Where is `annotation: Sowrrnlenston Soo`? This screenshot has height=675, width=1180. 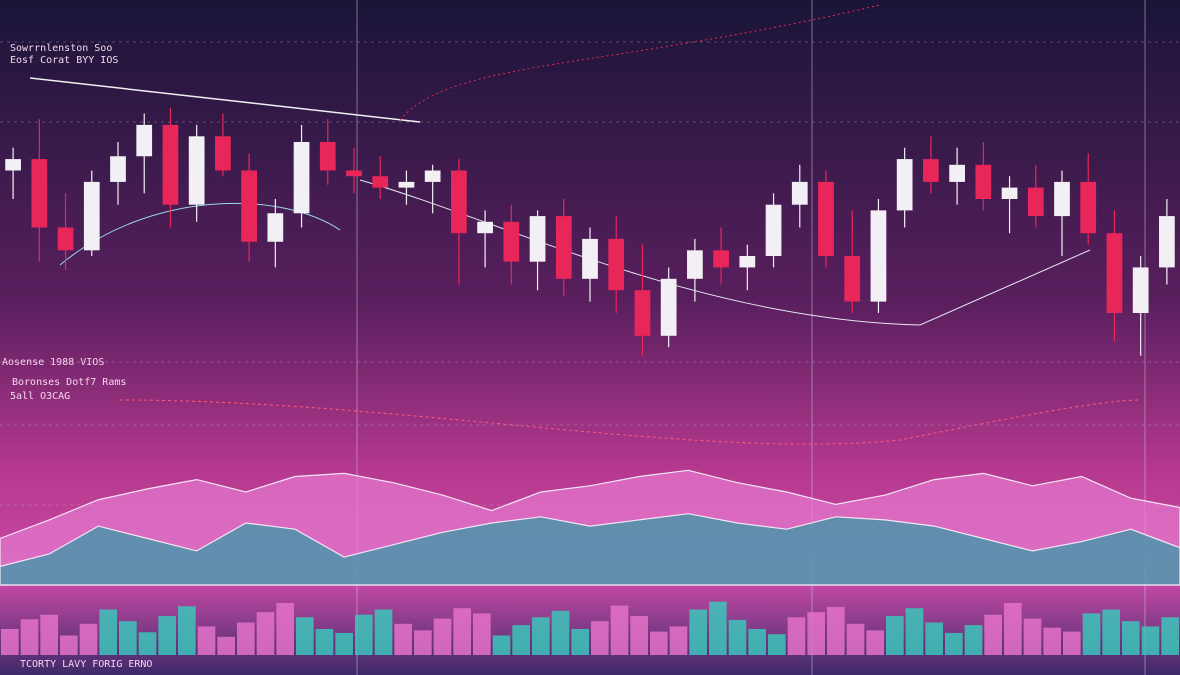 annotation: Sowrrnlenston Soo is located at coordinates (61, 48).